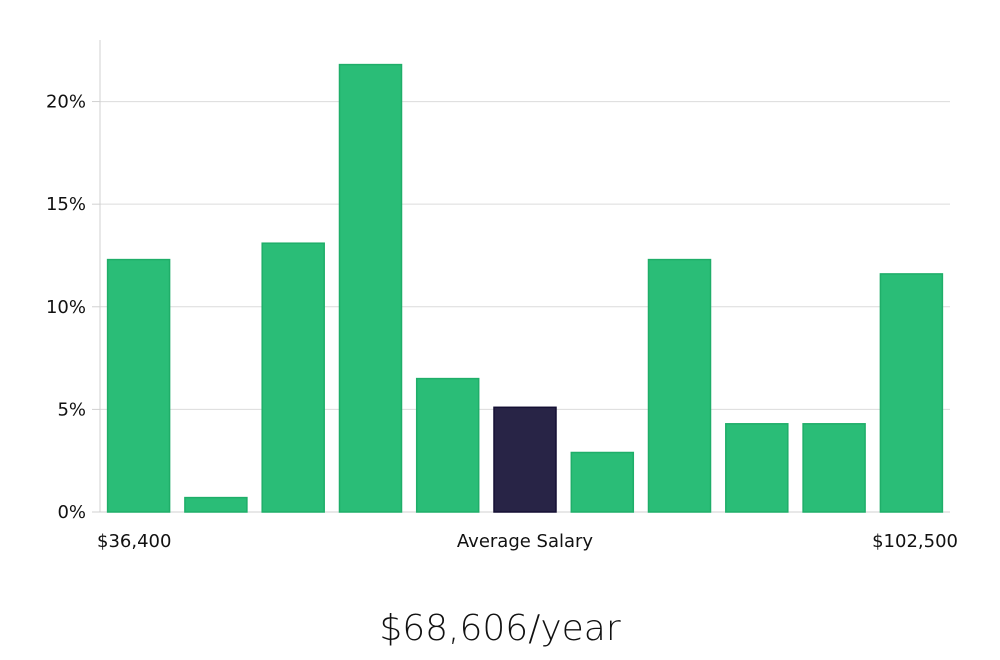  I want to click on y-tick-label: 10%, so click(66, 307).